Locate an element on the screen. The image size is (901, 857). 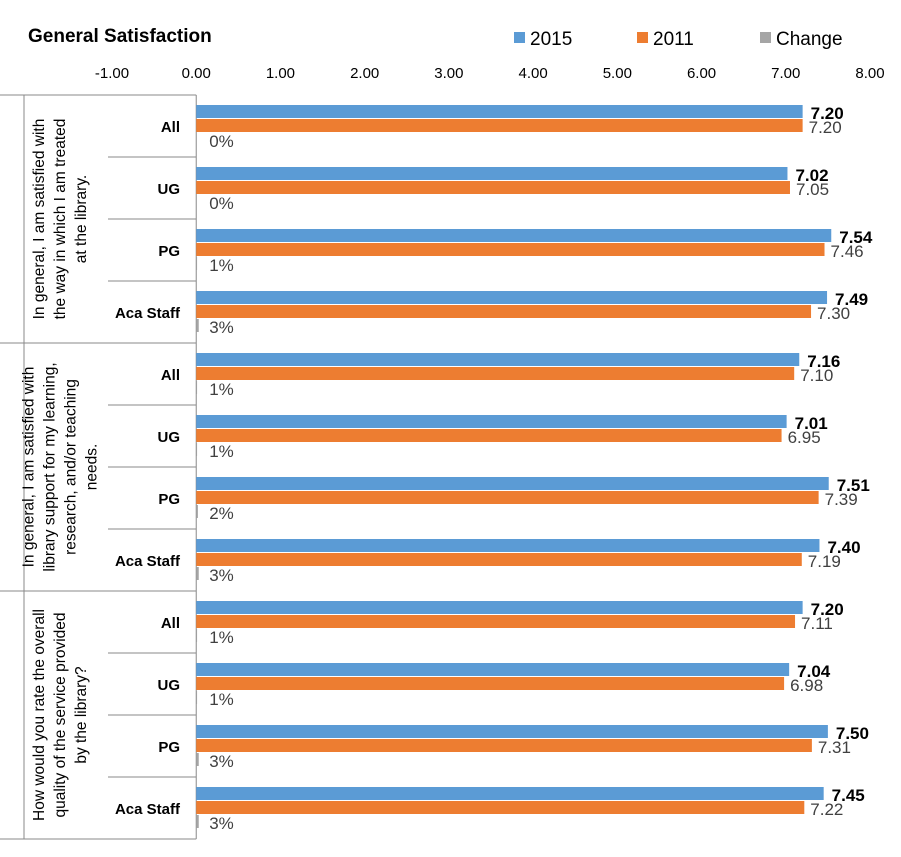
data-label-2015: 7.54 is located at coordinates (856, 237).